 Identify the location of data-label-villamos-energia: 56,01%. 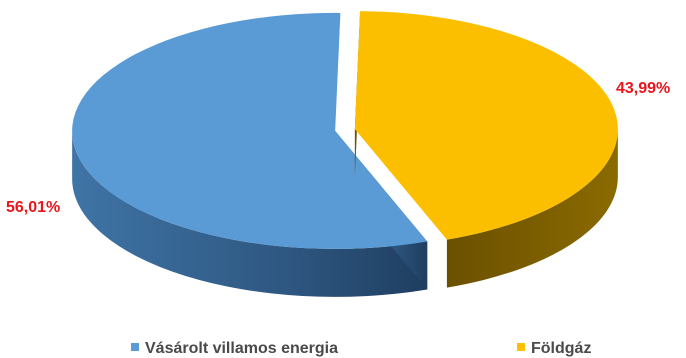
(33, 207).